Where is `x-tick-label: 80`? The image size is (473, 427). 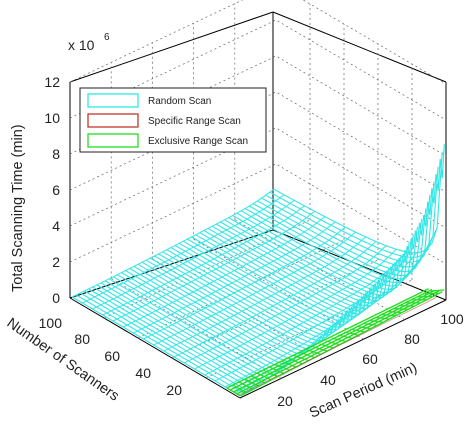
x-tick-label: 80 is located at coordinates (412, 339).